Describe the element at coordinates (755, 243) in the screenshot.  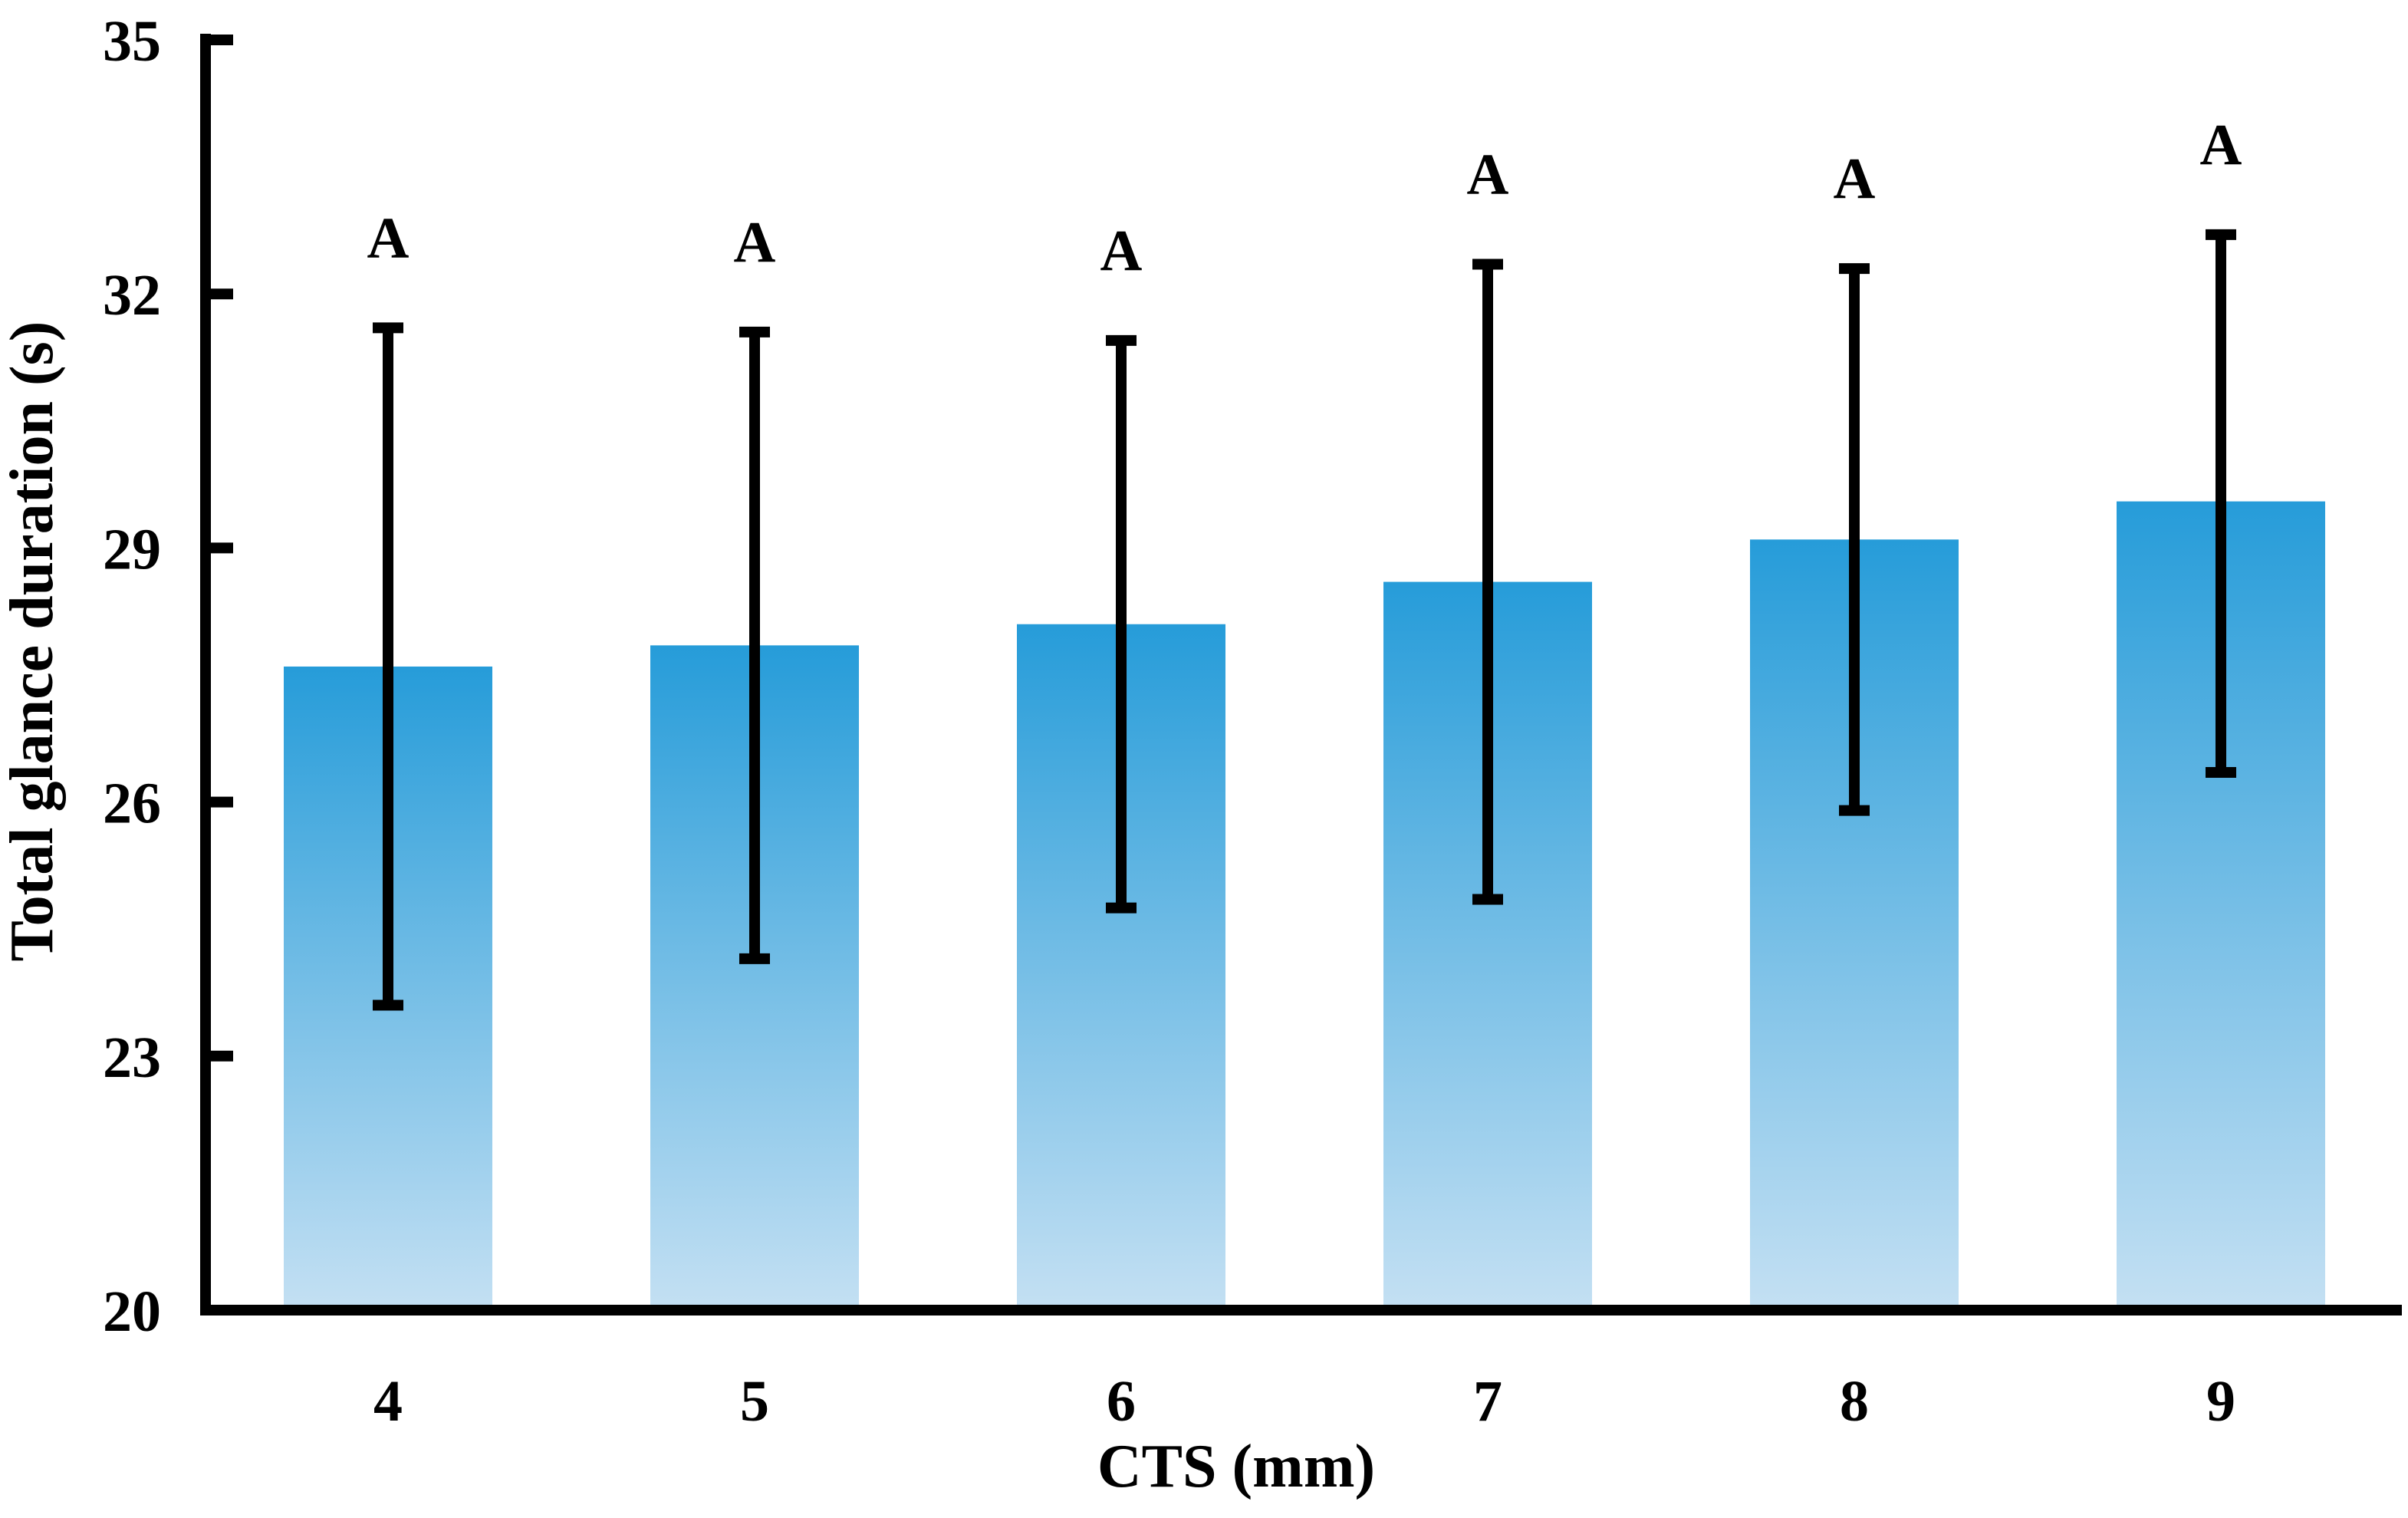
I see `significance-letter-5: A` at that location.